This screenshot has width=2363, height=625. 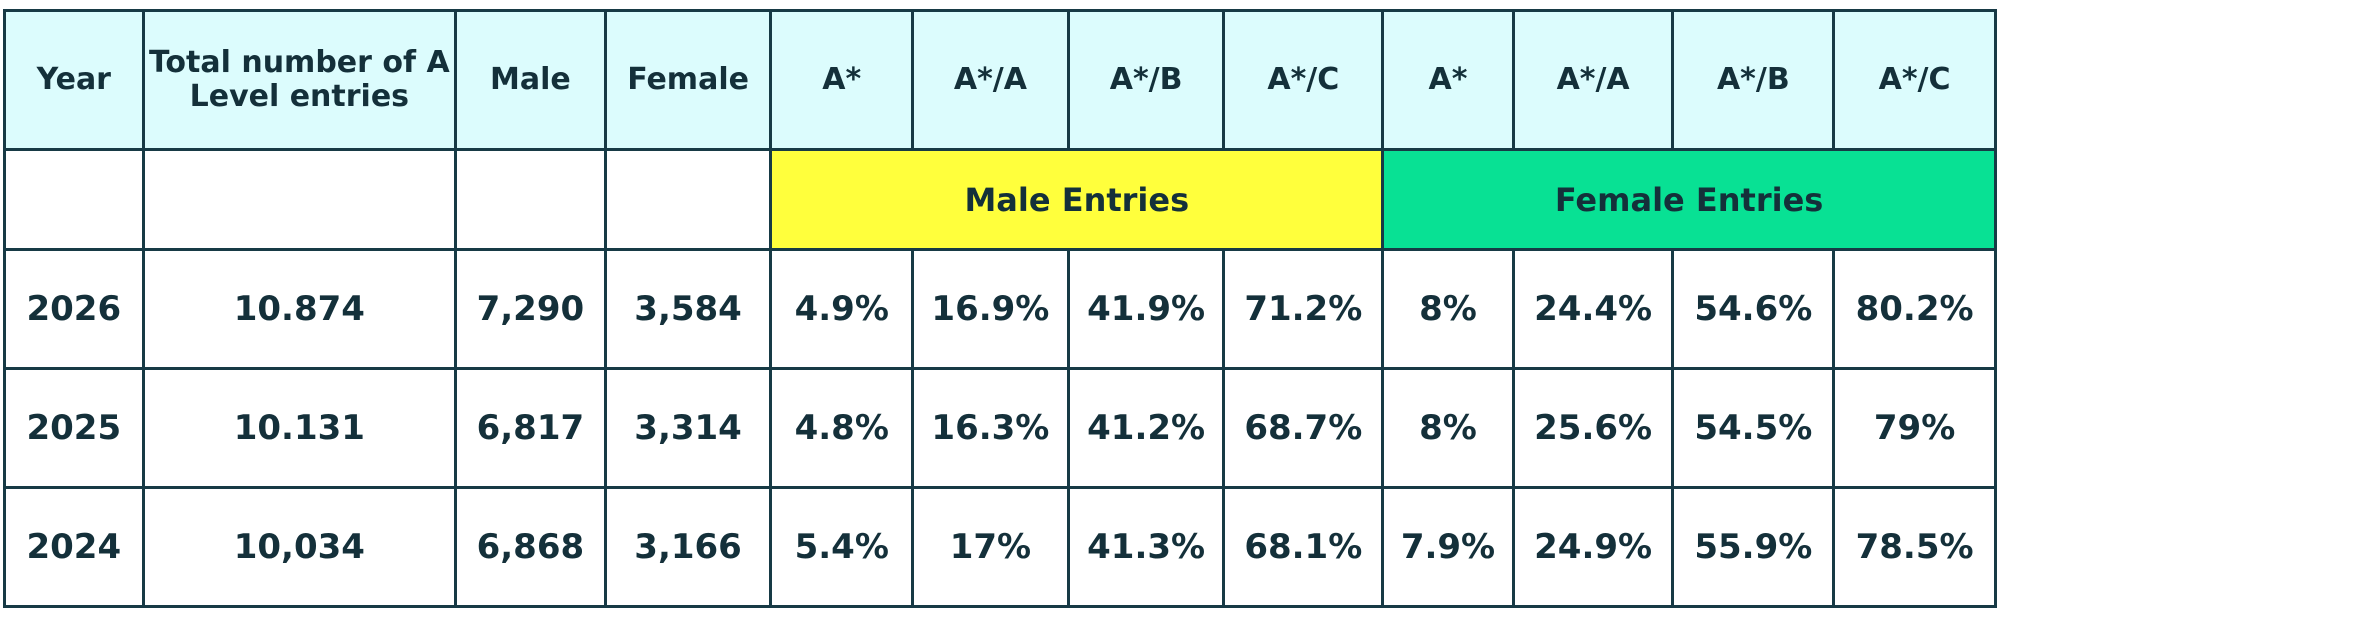 I want to click on cell-male-grade: 4.8%, so click(x=842, y=428).